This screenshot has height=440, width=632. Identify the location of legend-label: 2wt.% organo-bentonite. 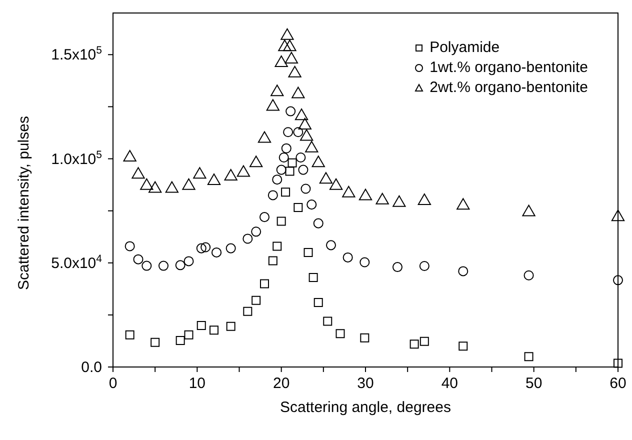
(509, 88).